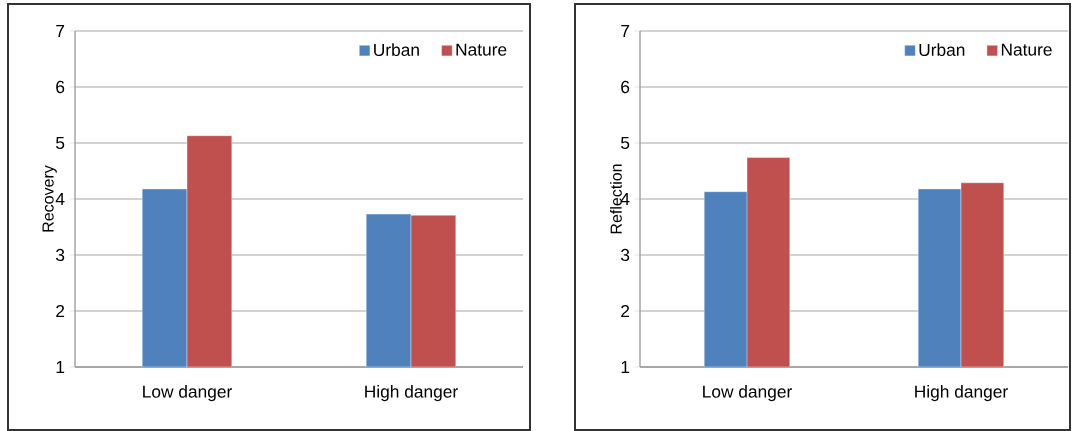 This screenshot has width=1076, height=431. Describe the element at coordinates (49, 198) in the screenshot. I see `y-axis-title: Recovery` at that location.